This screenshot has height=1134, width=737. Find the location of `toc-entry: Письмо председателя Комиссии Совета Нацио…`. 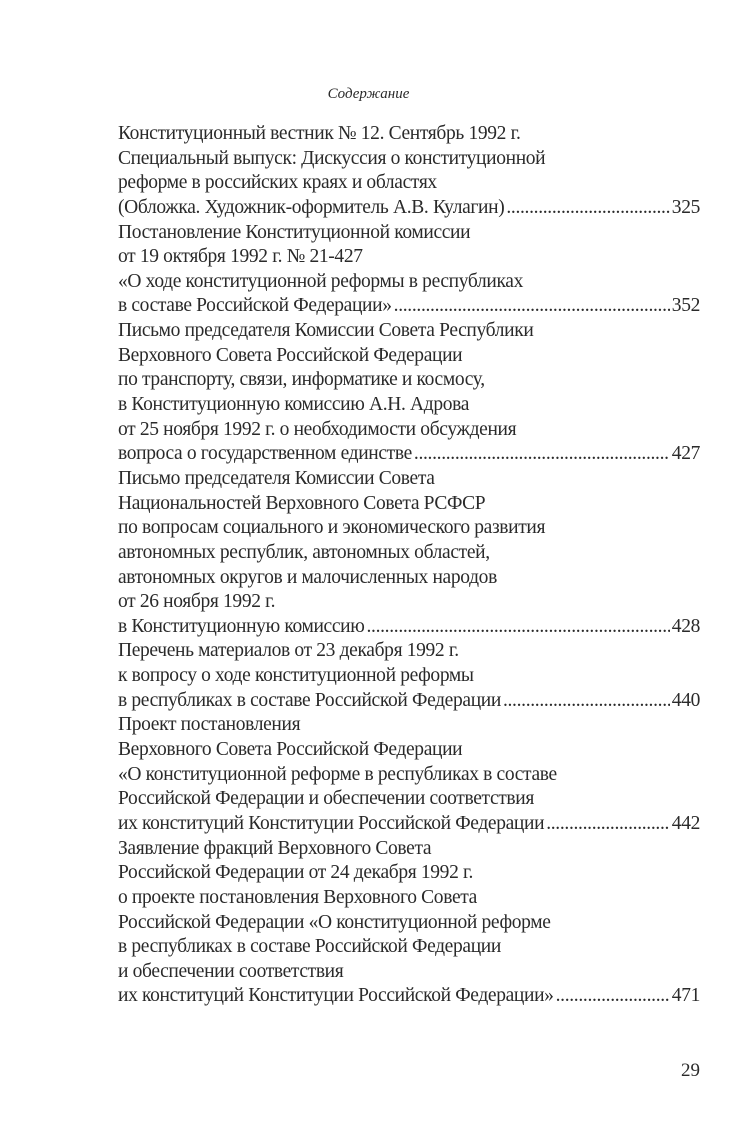

toc-entry: Письмо председателя Комиссии Совета Нацио… is located at coordinates (409, 553).